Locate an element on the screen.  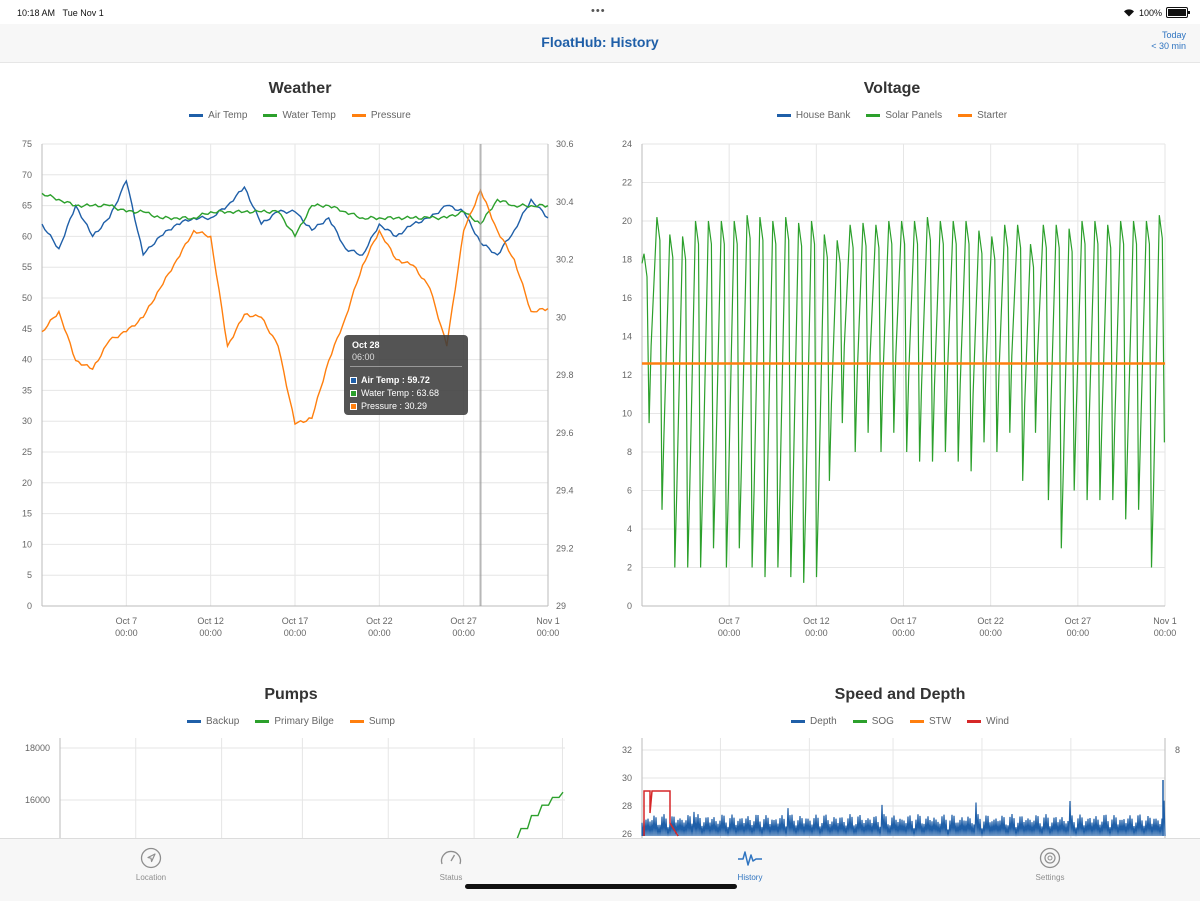
legend-item-wind: Wind is located at coordinates (988, 721).